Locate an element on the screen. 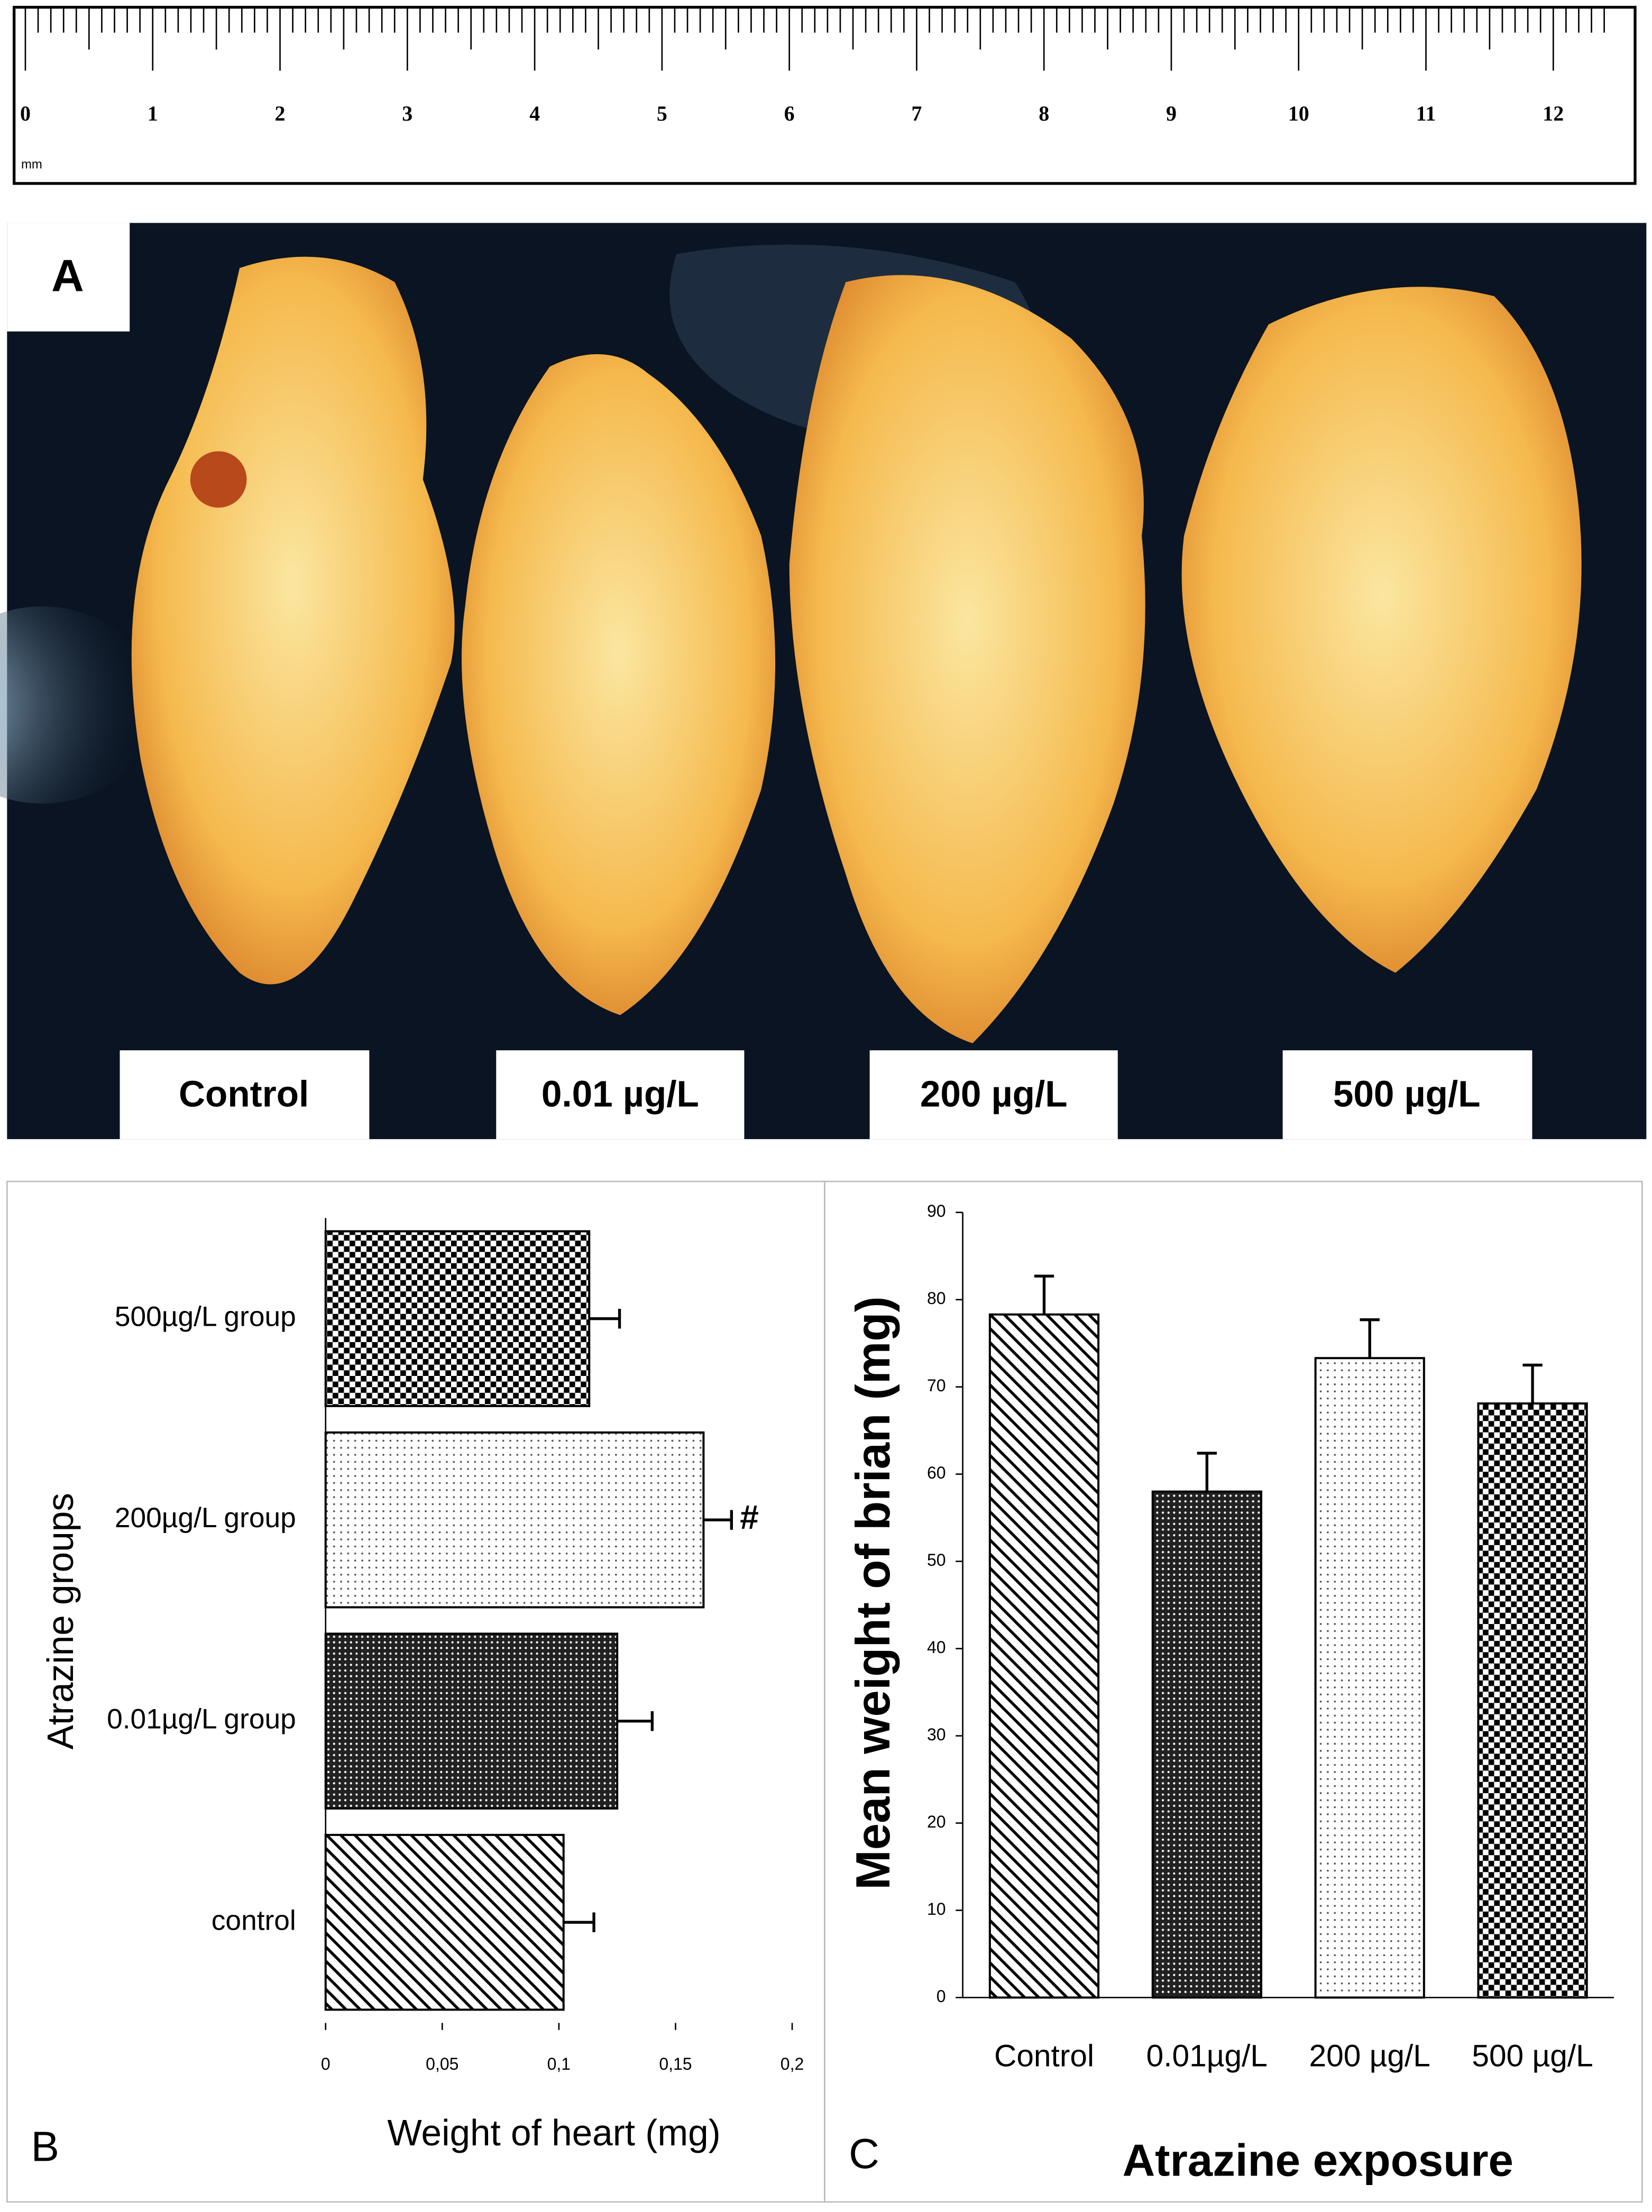 This screenshot has width=1652, height=2212. y-tick-label: 80 is located at coordinates (936, 1298).